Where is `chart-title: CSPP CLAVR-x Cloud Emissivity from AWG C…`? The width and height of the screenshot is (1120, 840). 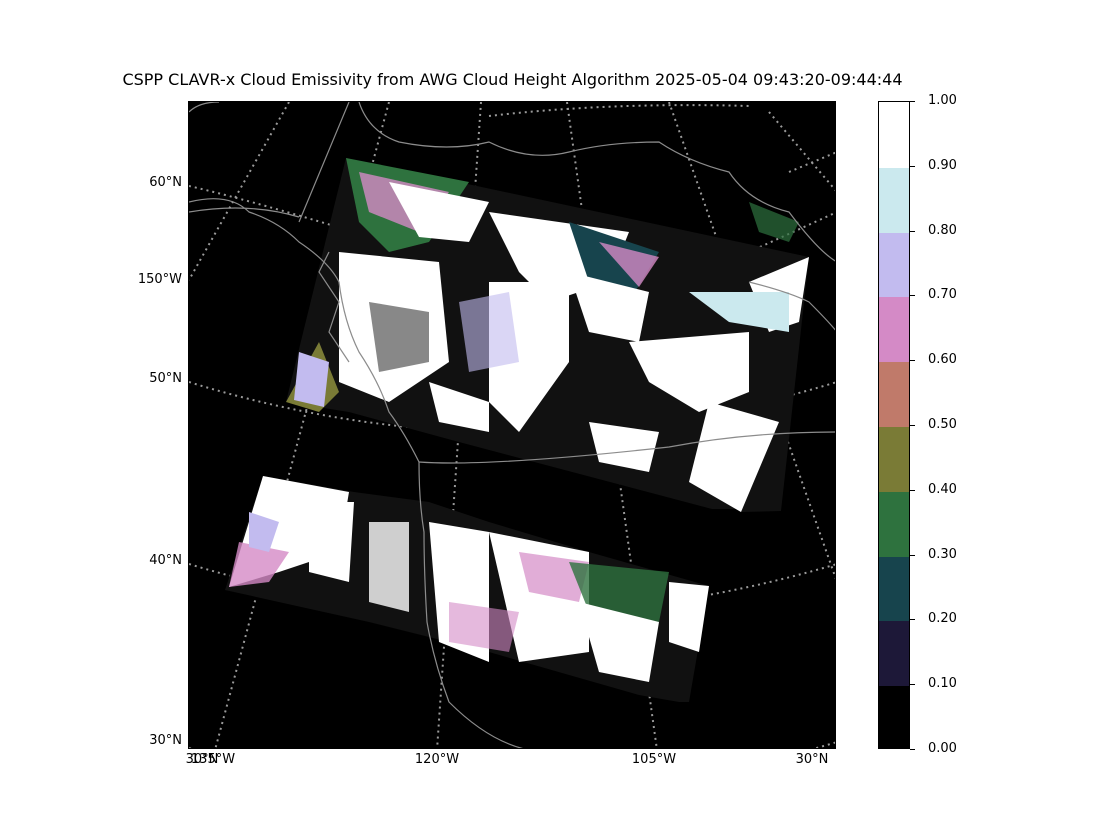 chart-title: CSPP CLAVR-x Cloud Emissivity from AWG C… is located at coordinates (512, 79).